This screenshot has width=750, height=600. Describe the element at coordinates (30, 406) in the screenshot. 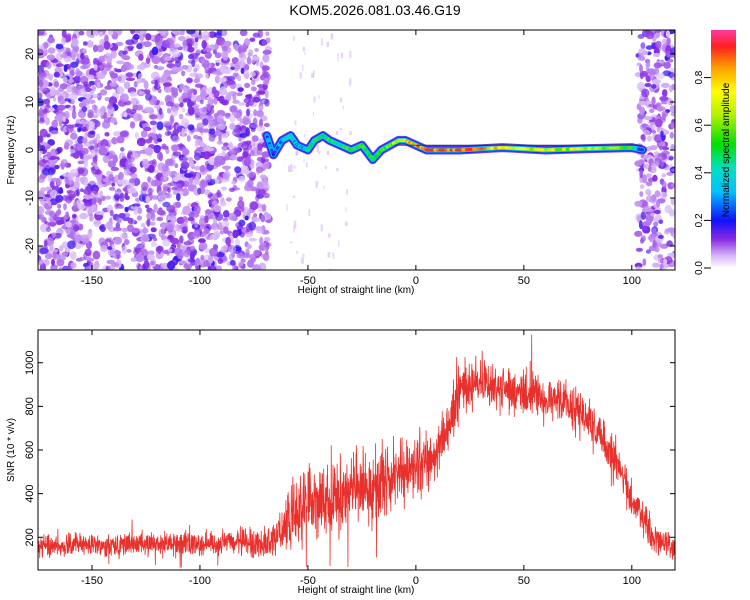

I see `y-tick-label: 800` at that location.